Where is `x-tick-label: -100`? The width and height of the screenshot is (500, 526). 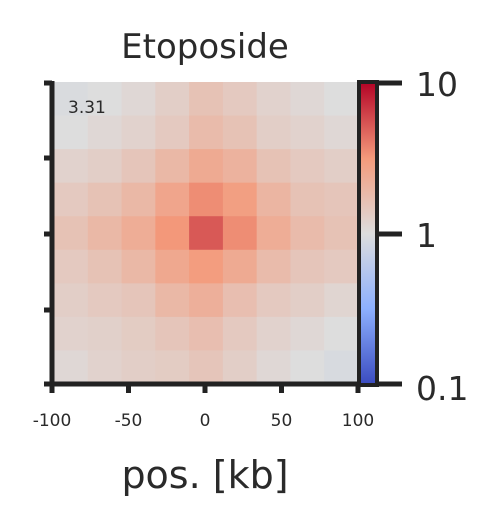
x-tick-label: -100 is located at coordinates (52, 421).